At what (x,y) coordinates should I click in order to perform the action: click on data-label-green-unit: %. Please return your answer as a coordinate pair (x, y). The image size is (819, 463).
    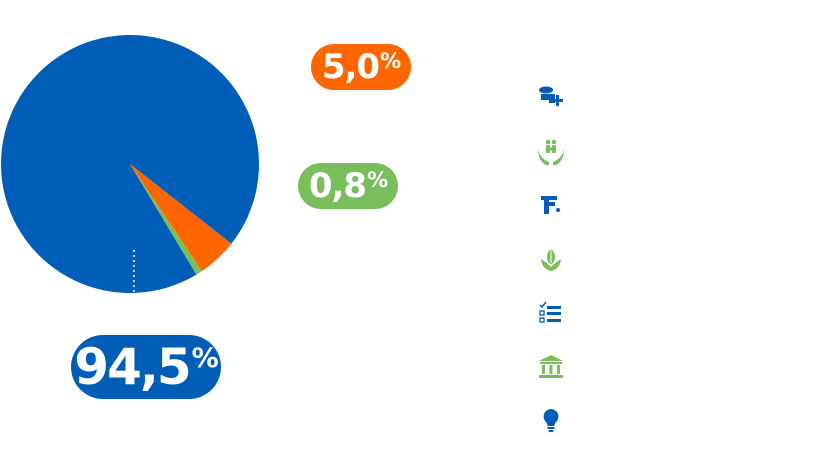
    Looking at the image, I should click on (377, 180).